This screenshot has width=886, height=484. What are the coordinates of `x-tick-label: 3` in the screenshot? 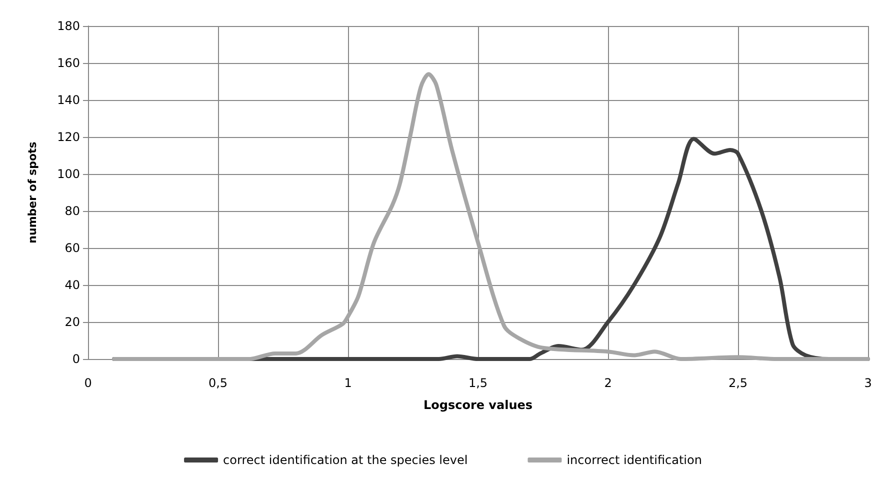 It's located at (868, 383).